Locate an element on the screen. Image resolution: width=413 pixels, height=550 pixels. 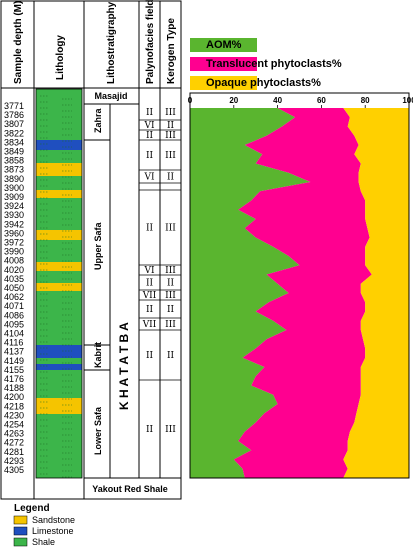
legend-swatch-opaque is located at coordinates (223, 83).